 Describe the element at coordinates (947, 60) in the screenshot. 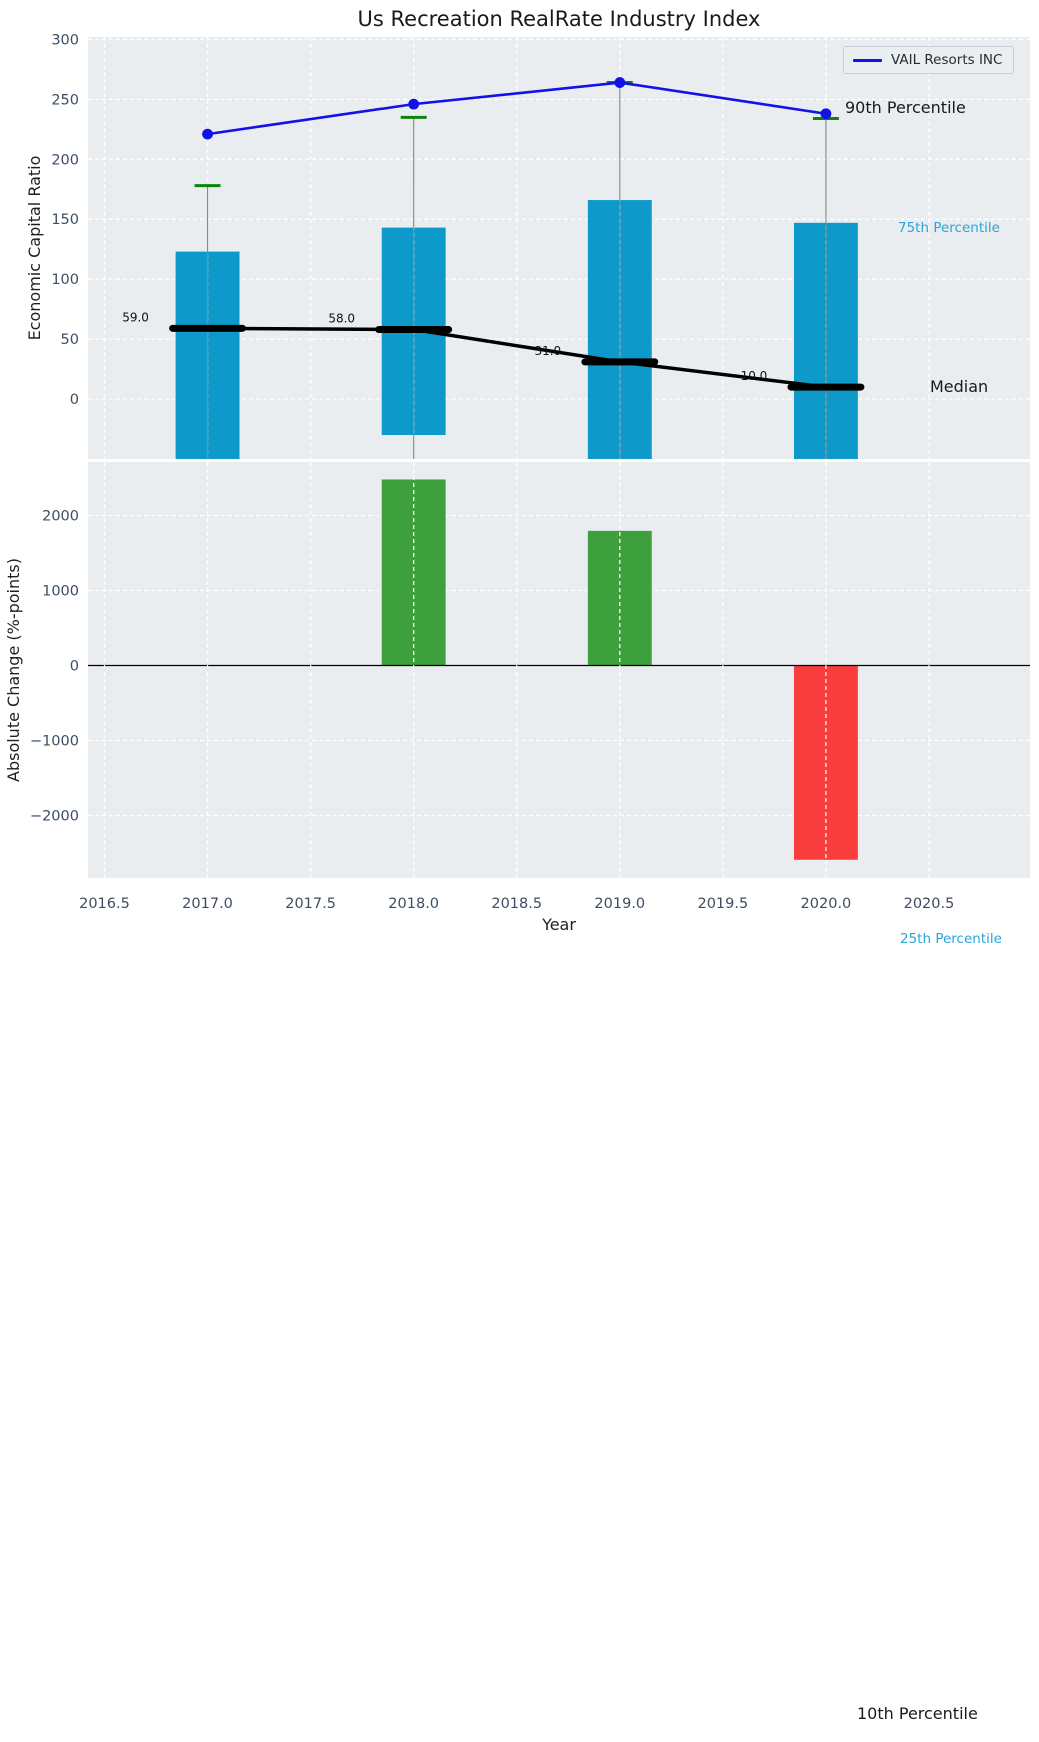

I see `legend-label: VAIL Resorts INC` at that location.